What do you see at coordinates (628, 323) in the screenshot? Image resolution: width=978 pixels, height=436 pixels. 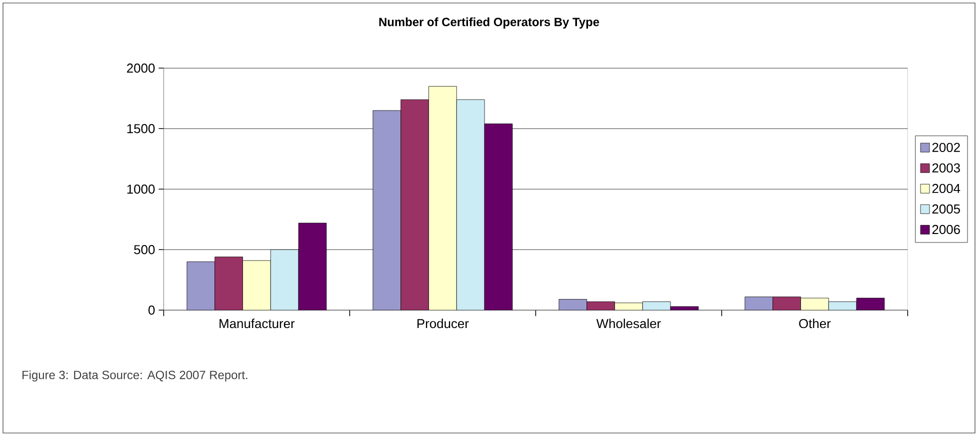 I see `x-tick-label: Wholesaler` at bounding box center [628, 323].